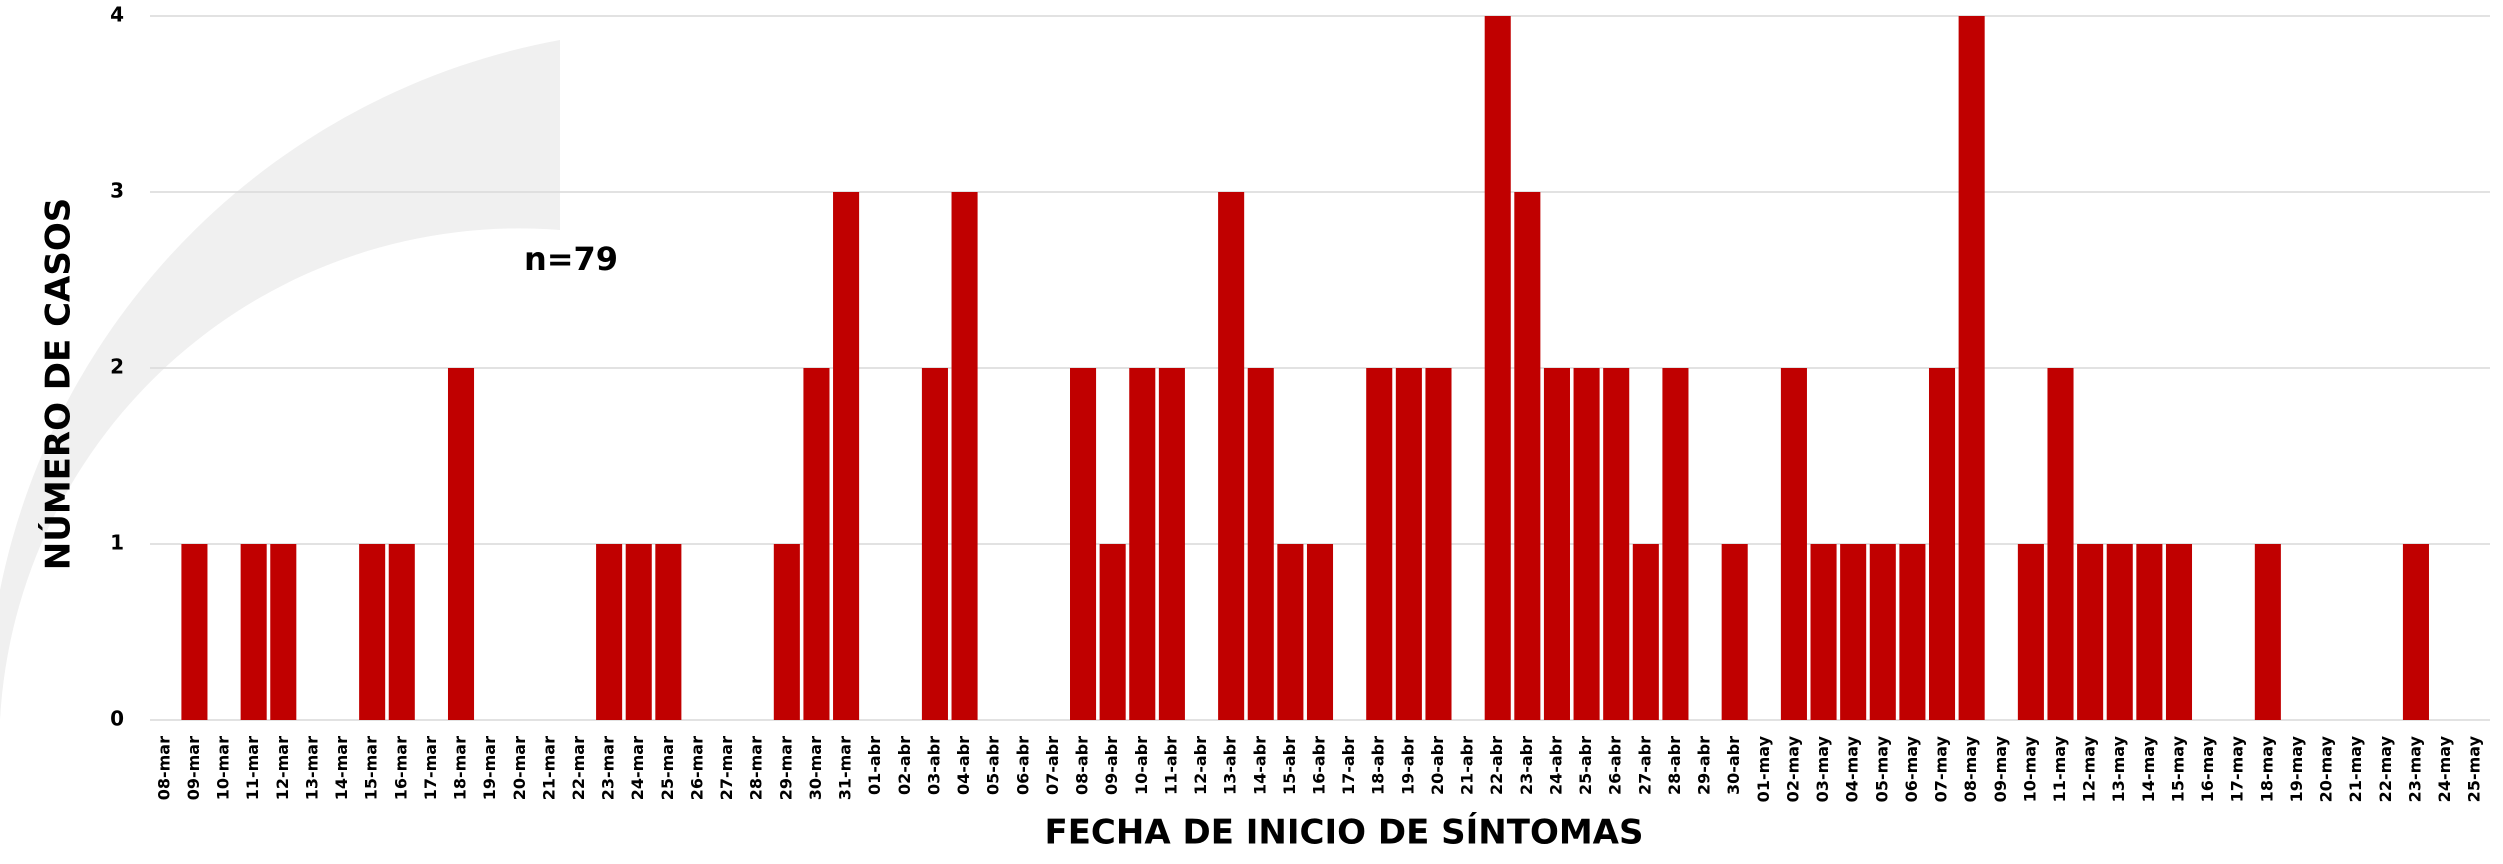 This screenshot has width=2503, height=864. What do you see at coordinates (2148, 768) in the screenshot?
I see `x-tick-label: 14-may` at bounding box center [2148, 768].